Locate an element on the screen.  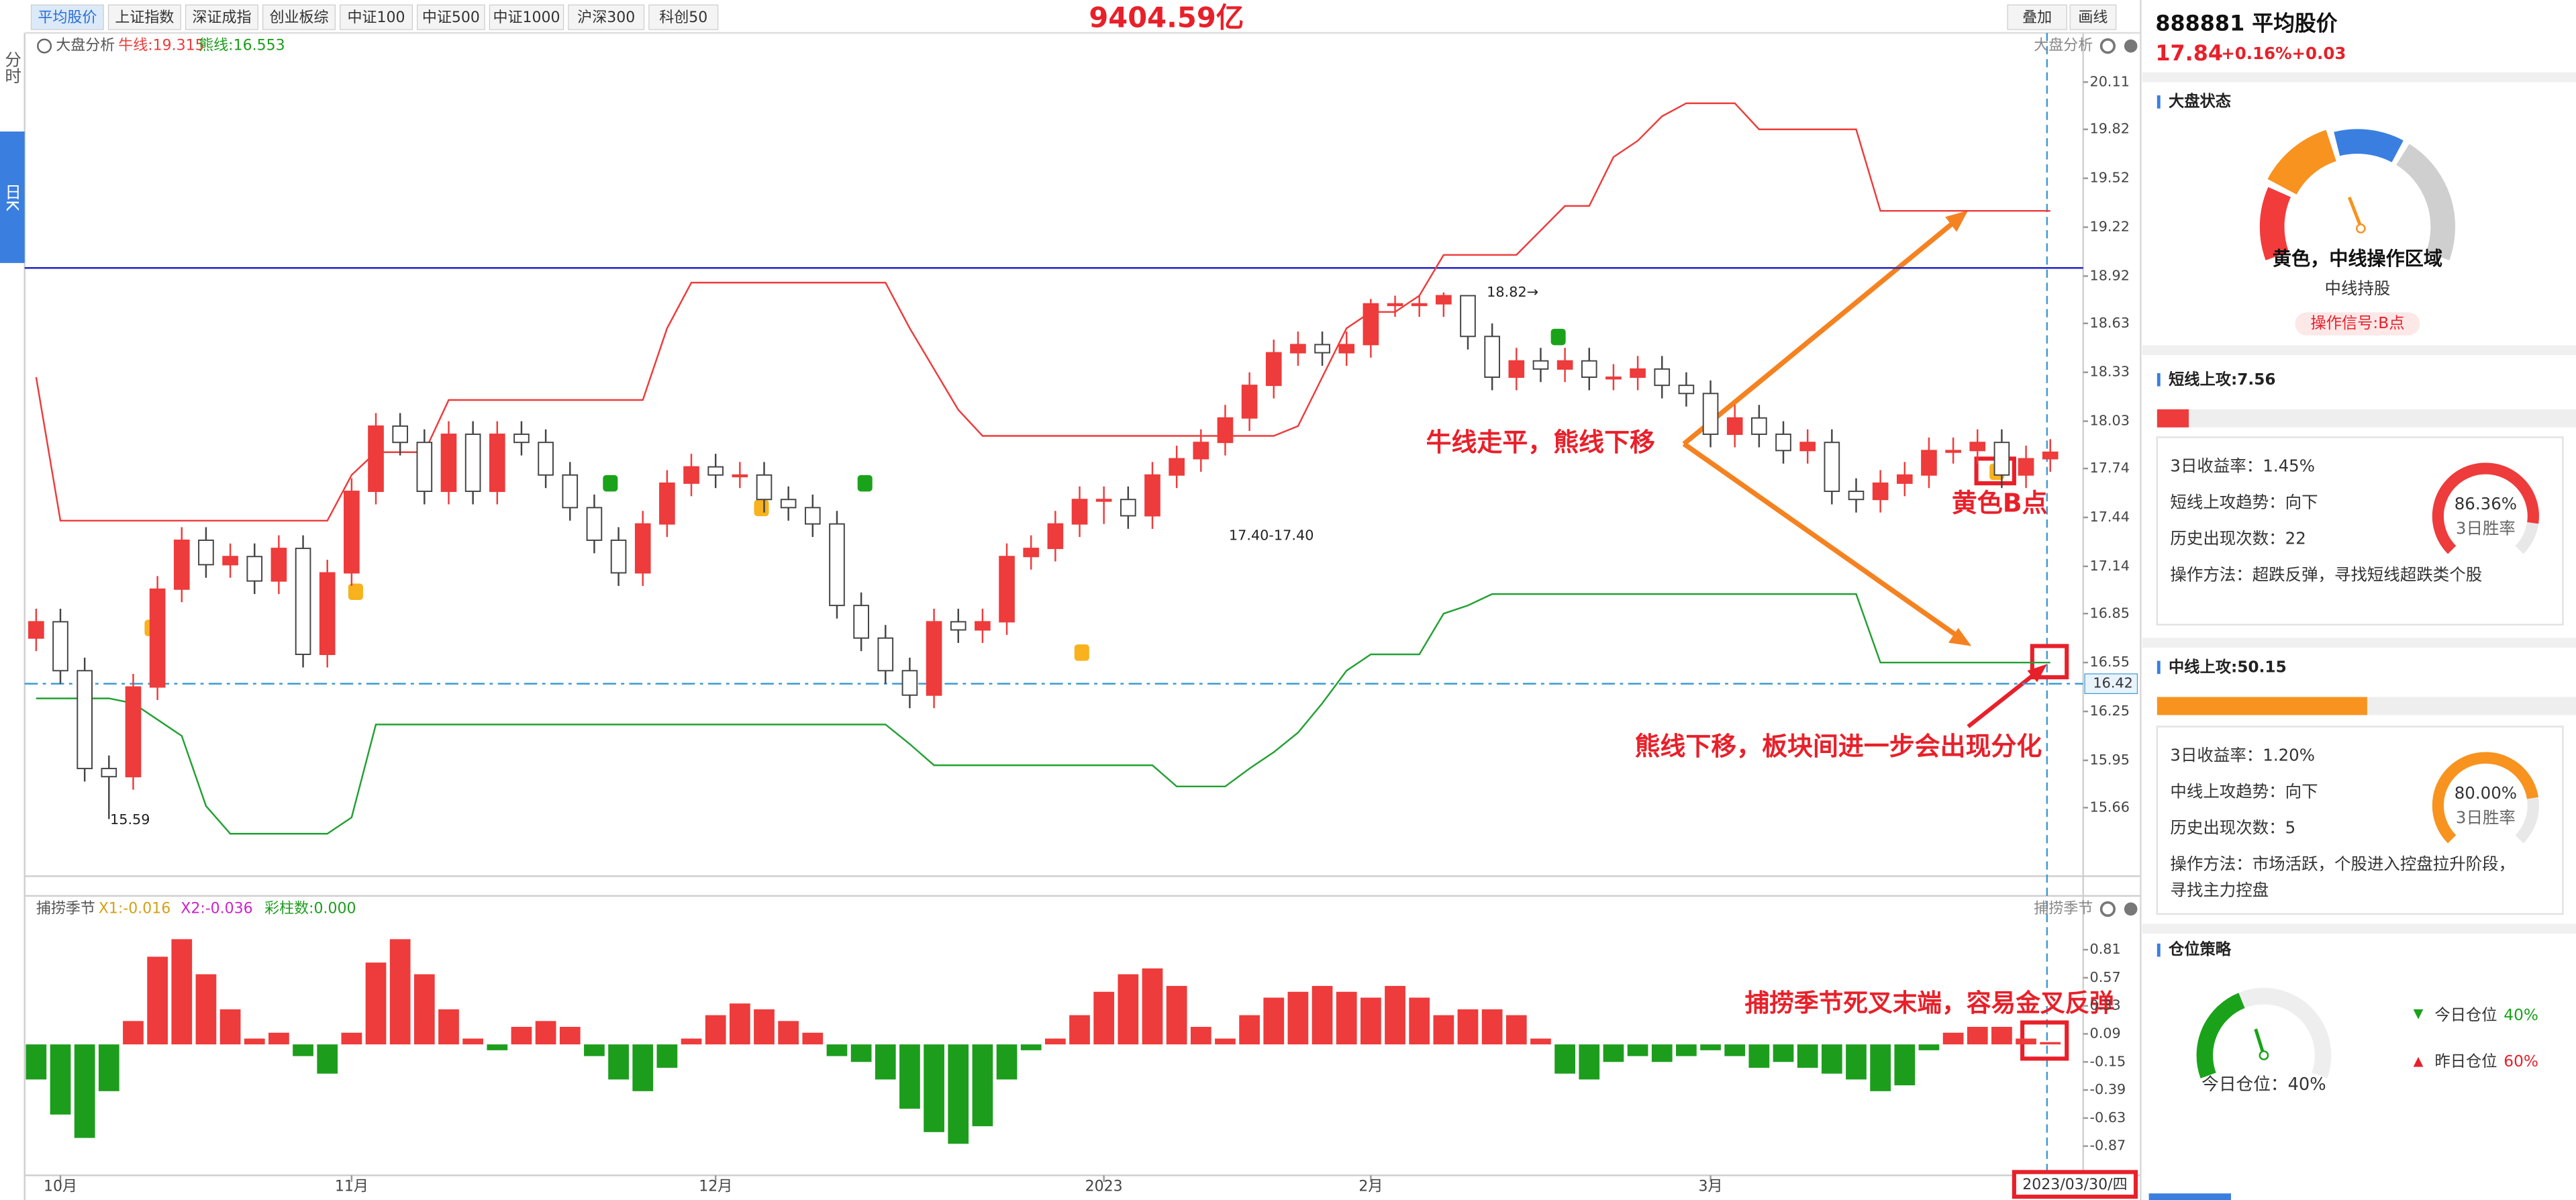
y-tick-label: 19.82 is located at coordinates (2109, 129).